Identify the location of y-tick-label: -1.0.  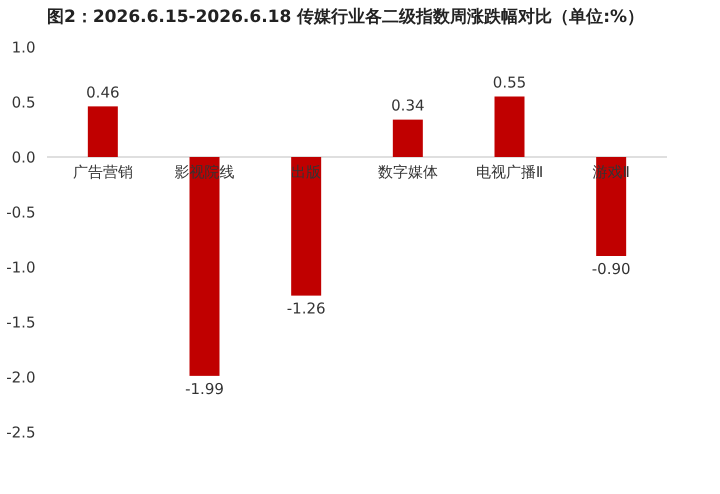
(21, 267).